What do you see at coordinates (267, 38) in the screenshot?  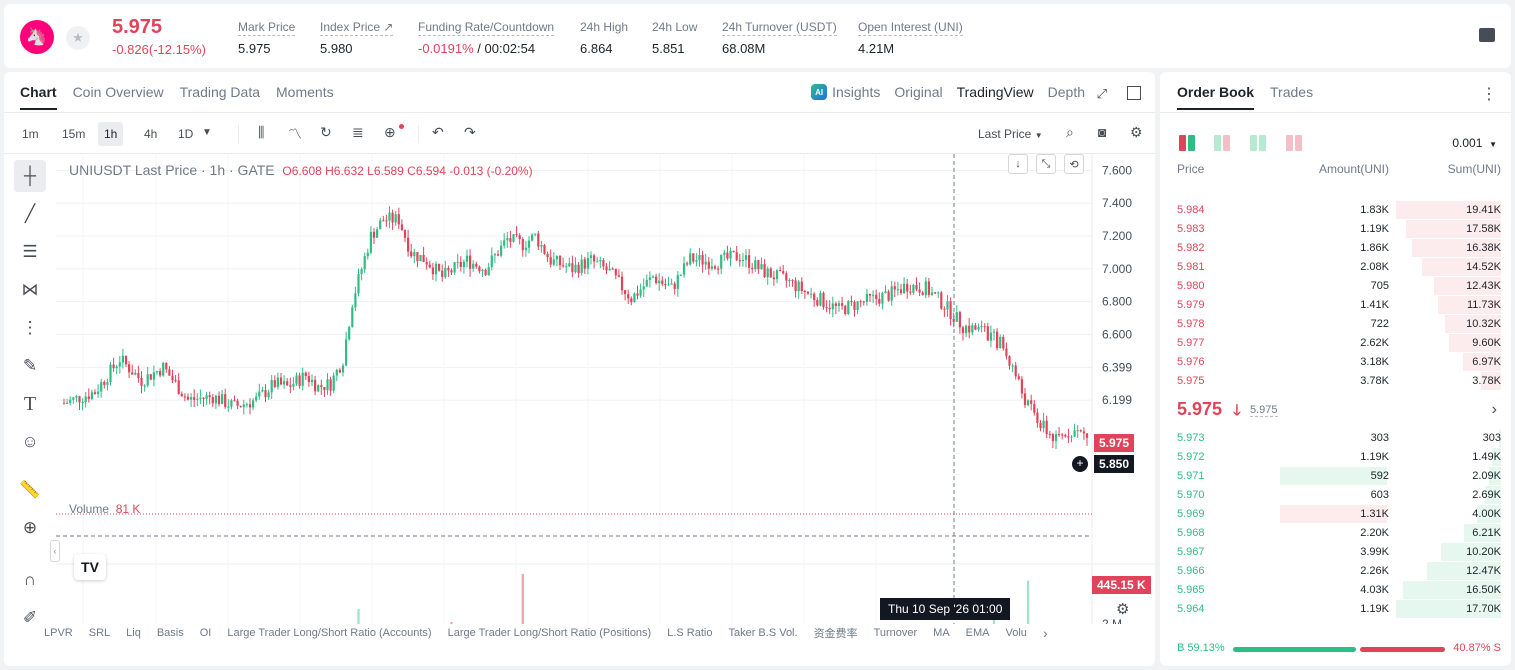 I see `stat-mark-price: Mark Price 5.975` at bounding box center [267, 38].